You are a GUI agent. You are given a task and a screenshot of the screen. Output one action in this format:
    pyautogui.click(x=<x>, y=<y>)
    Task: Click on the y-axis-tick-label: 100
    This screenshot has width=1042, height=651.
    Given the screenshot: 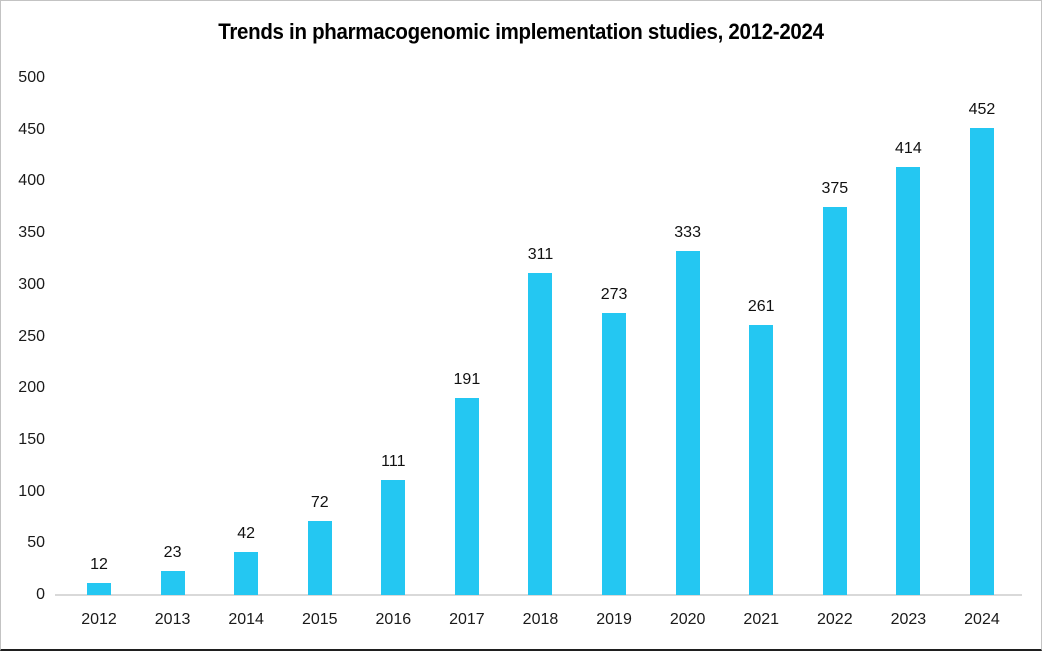 What is the action you would take?
    pyautogui.click(x=31, y=491)
    